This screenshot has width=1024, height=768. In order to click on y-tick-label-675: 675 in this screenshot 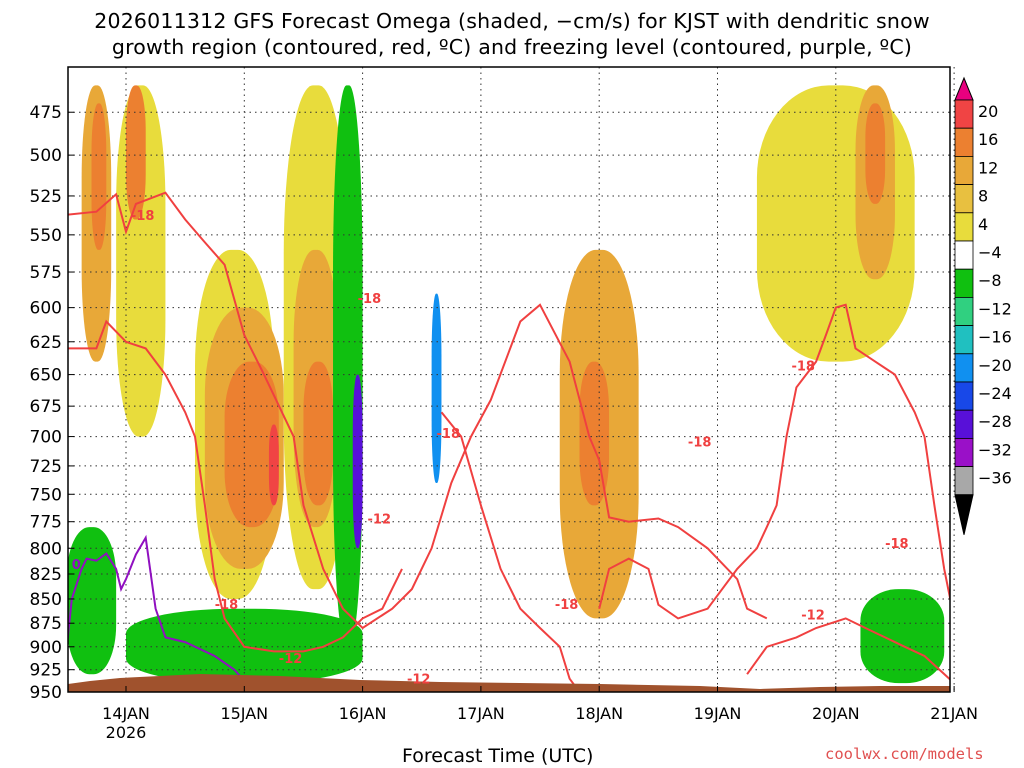, I will do `click(46, 407)`.